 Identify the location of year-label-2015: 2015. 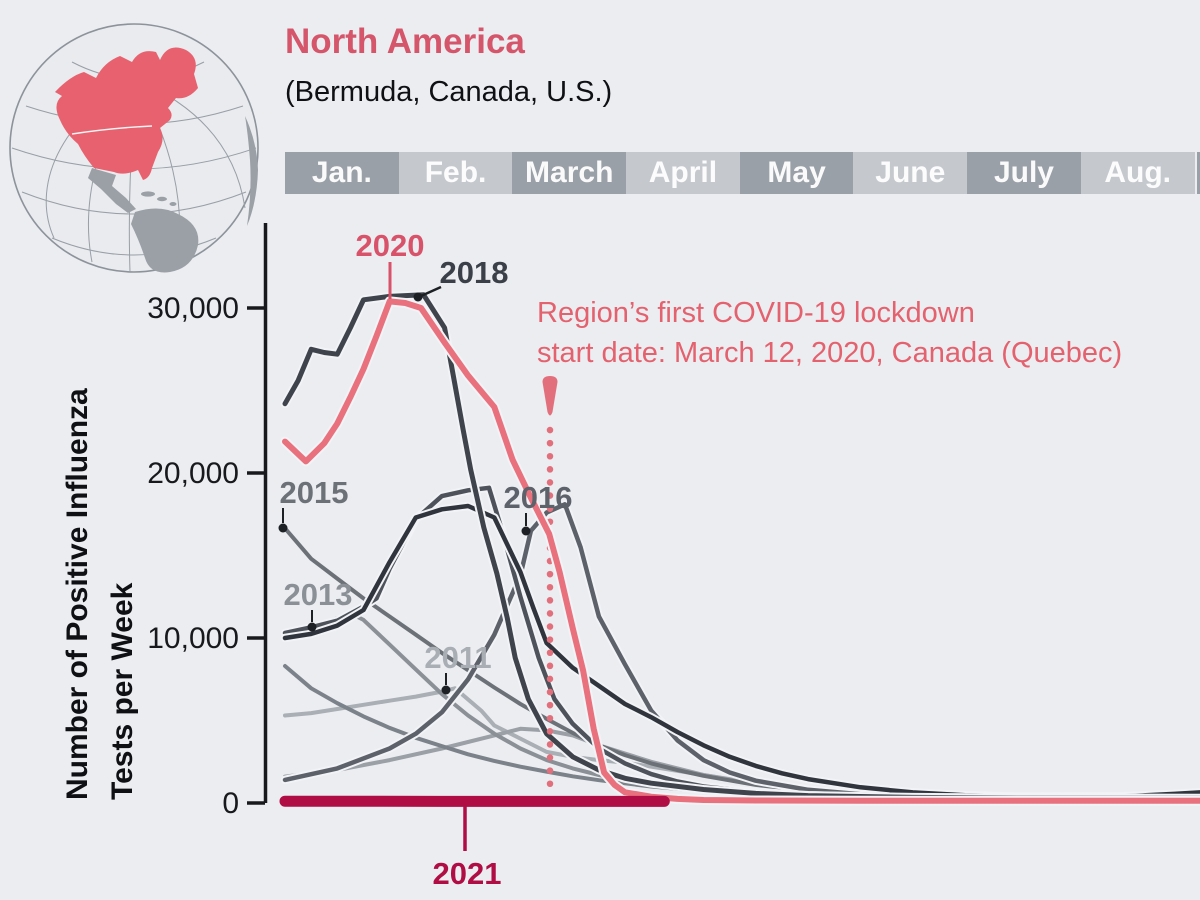
(314, 492).